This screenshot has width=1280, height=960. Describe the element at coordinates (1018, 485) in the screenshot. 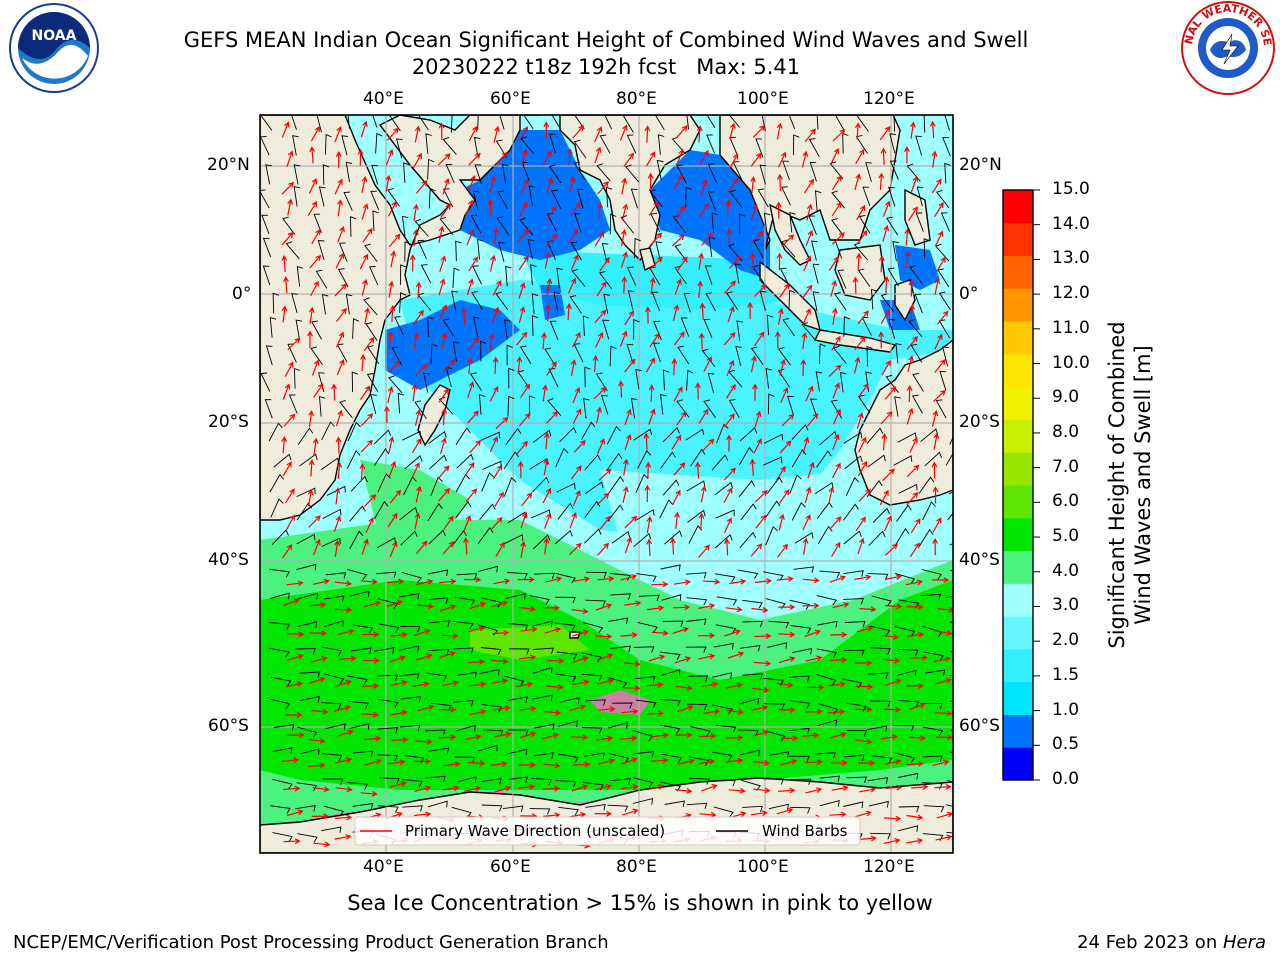

I see `colorbar-frame` at that location.